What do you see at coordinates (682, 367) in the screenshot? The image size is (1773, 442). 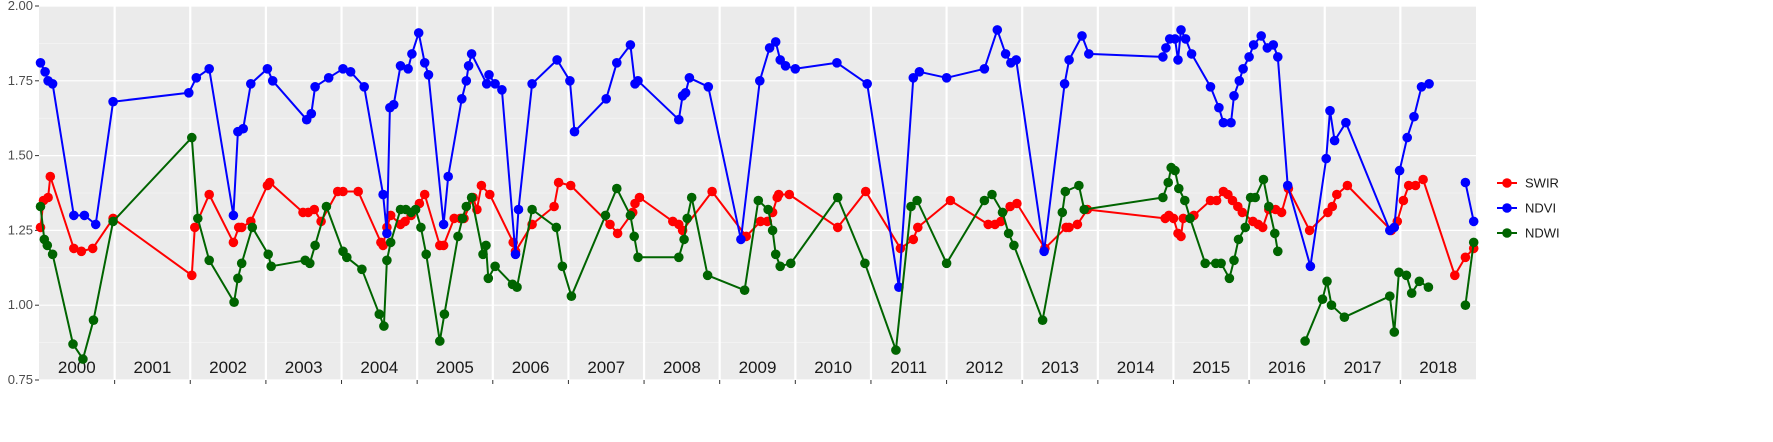 I see `year-label: 2008` at bounding box center [682, 367].